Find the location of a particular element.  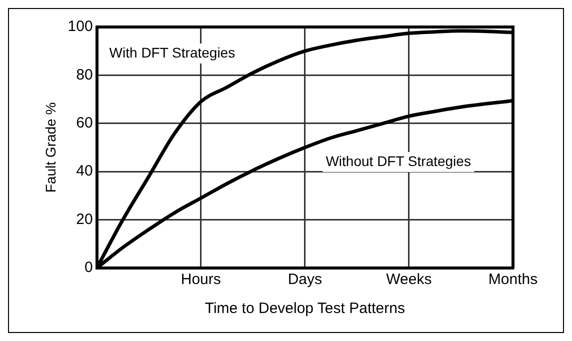

y-tick-label: 100 is located at coordinates (80, 27).